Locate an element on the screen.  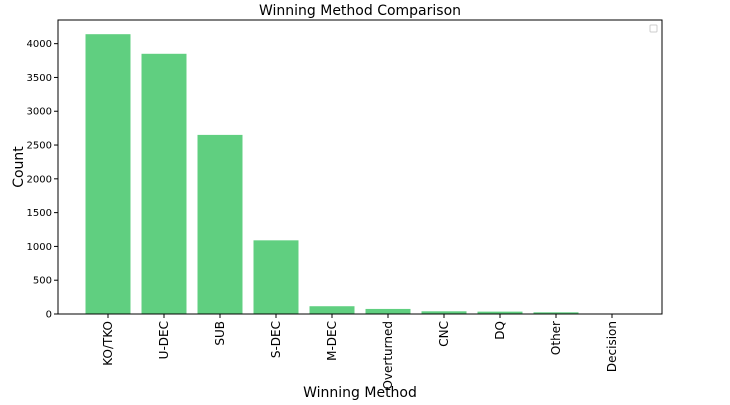
y-tick-label: 1000 is located at coordinates (39, 247).